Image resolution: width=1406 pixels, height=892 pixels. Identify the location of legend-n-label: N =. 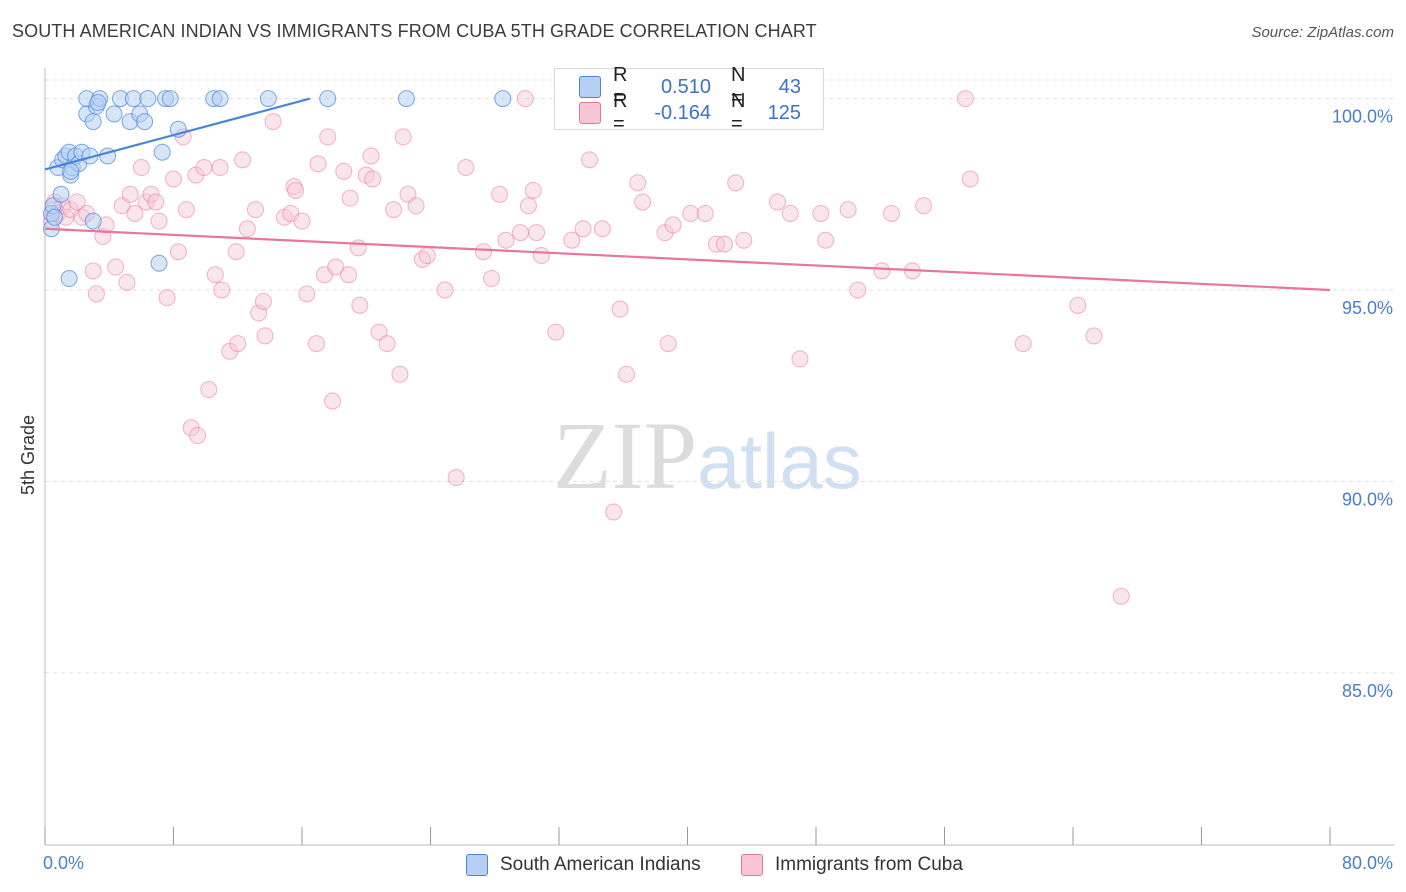
(738, 112).